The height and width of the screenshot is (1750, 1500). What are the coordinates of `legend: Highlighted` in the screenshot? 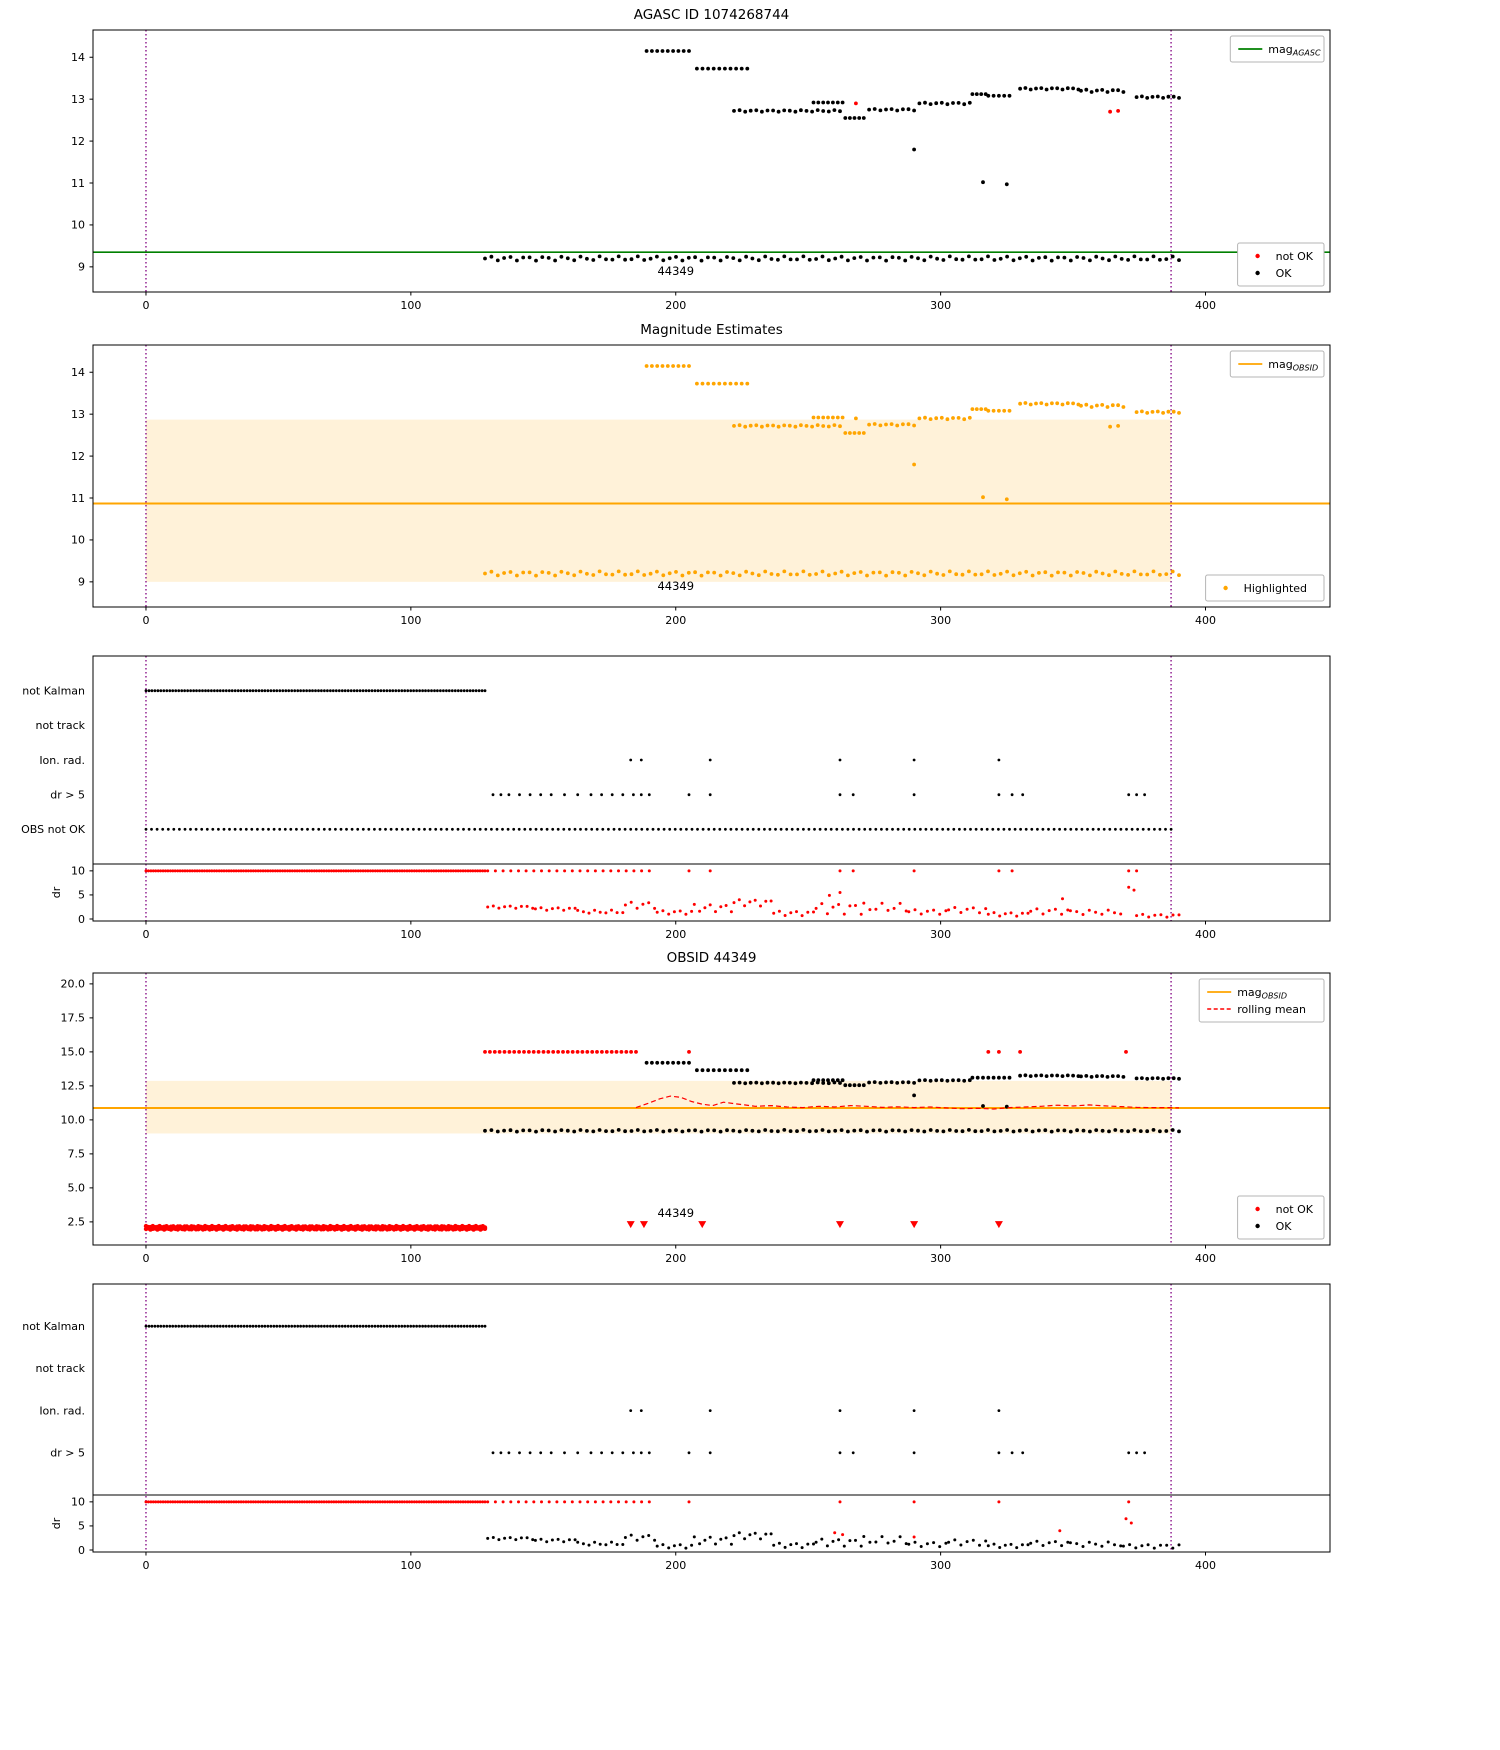 It's located at (1265, 588).